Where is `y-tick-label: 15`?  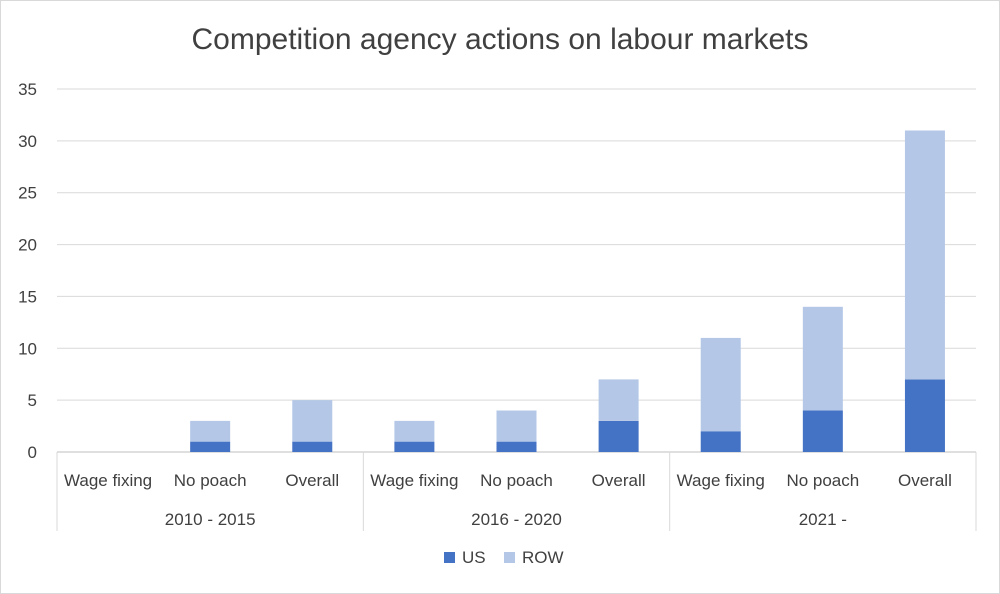
y-tick-label: 15 is located at coordinates (27, 296).